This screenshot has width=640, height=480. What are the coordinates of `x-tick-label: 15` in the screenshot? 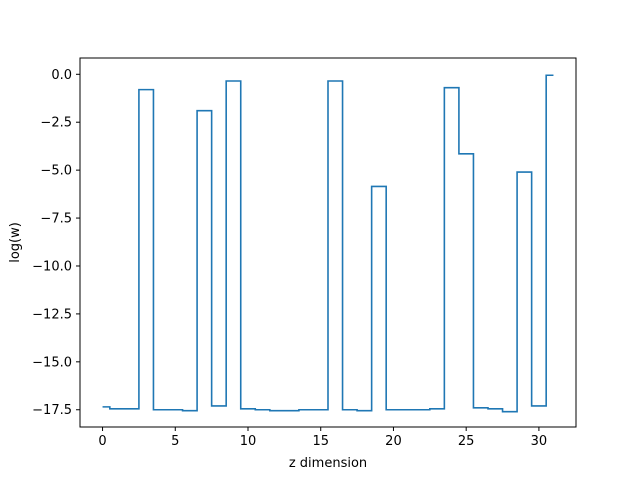 It's located at (320, 441).